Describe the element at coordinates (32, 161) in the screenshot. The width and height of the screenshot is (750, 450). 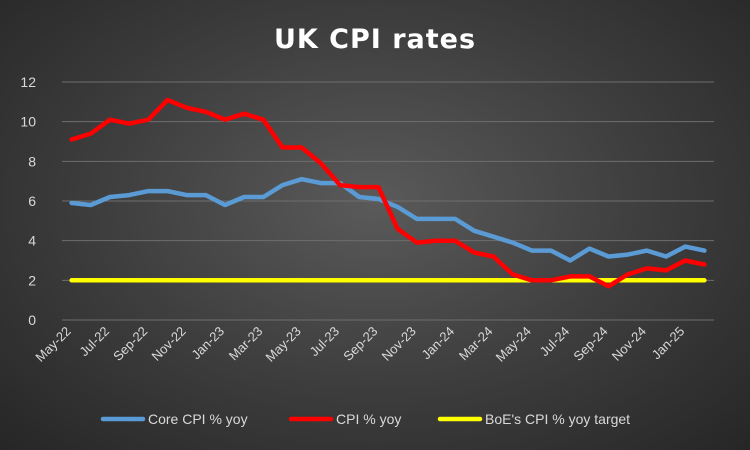
I see `y-tick-label: 8` at that location.